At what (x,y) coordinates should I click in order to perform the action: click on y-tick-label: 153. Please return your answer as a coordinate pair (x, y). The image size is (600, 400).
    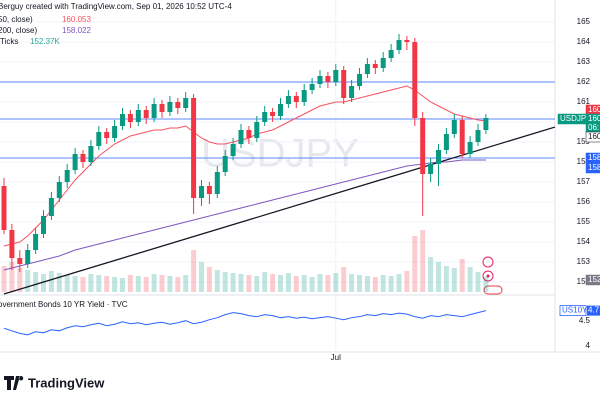
    Looking at the image, I should click on (584, 261).